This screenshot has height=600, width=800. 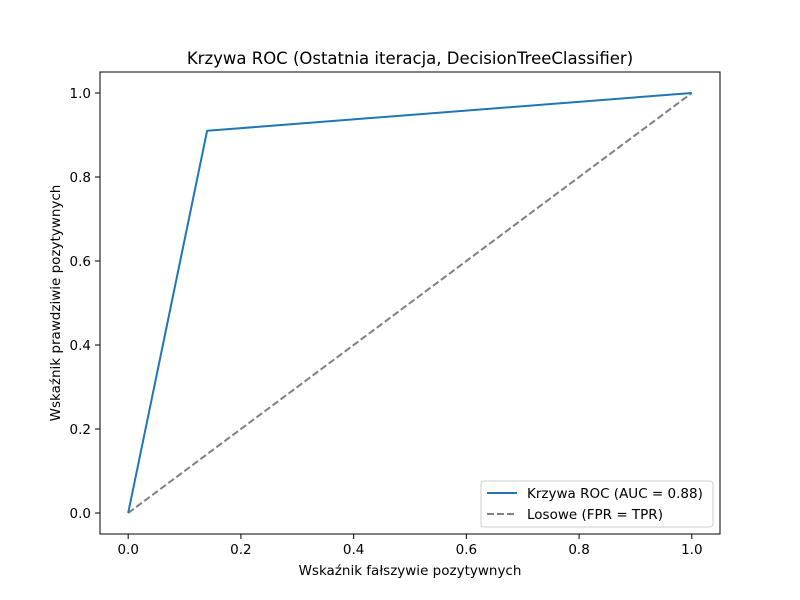 What do you see at coordinates (410, 546) in the screenshot?
I see `x-ticks: 0.0 0.2 0.4 0.6 0.8 1.0` at bounding box center [410, 546].